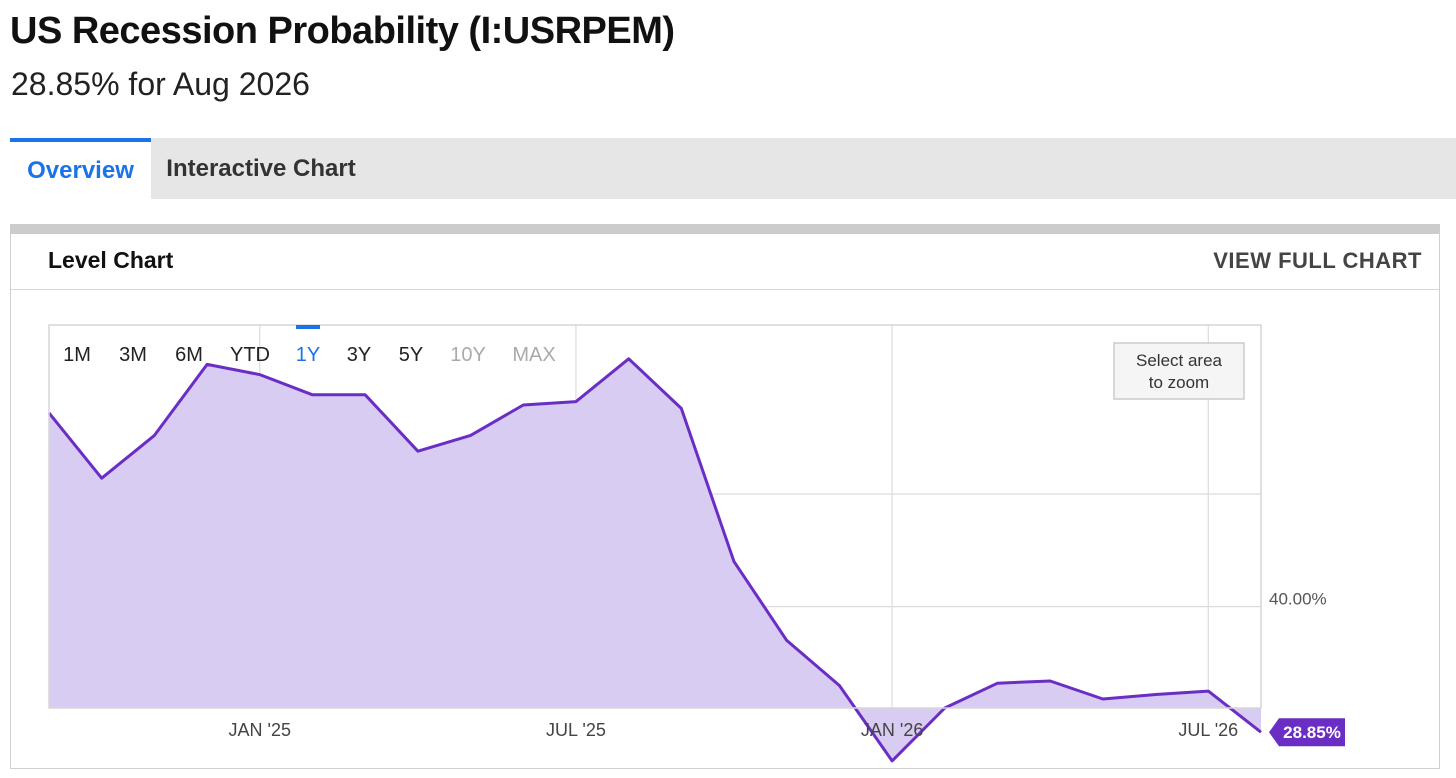 The height and width of the screenshot is (778, 1456). I want to click on range-button-ytd: YTD, so click(250, 355).